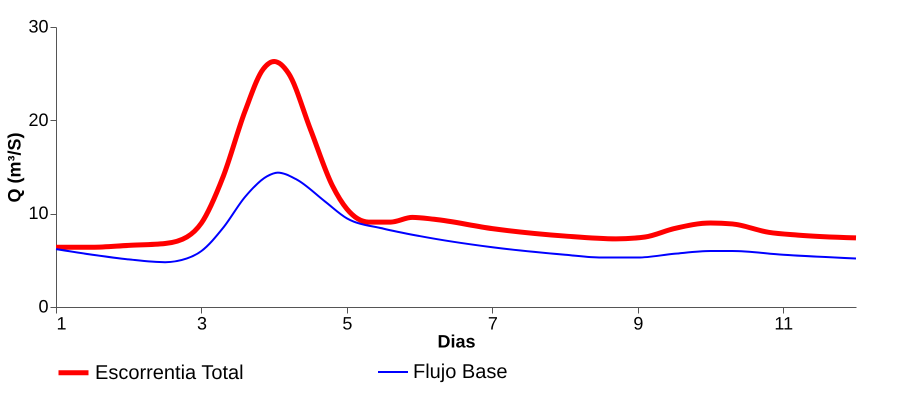 The width and height of the screenshot is (910, 400). What do you see at coordinates (456, 342) in the screenshot?
I see `x-axis-title: Dias` at bounding box center [456, 342].